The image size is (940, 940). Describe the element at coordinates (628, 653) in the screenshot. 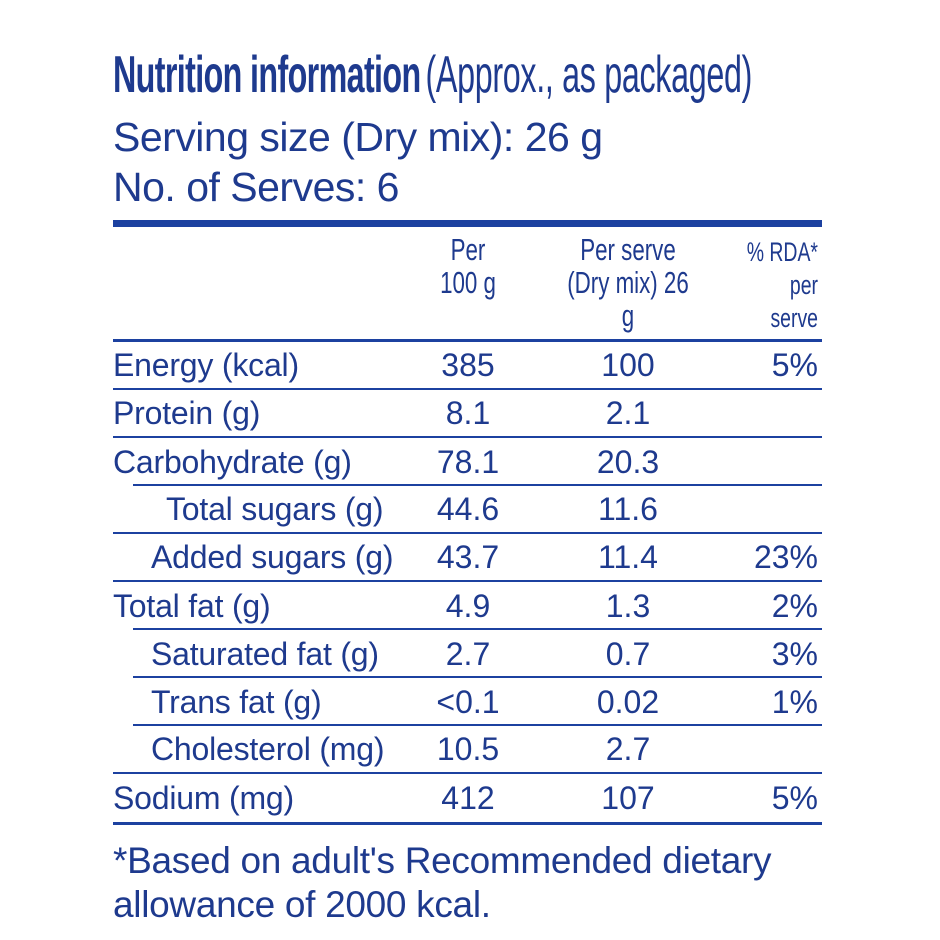

I see `per-serve-value: 0.7` at that location.